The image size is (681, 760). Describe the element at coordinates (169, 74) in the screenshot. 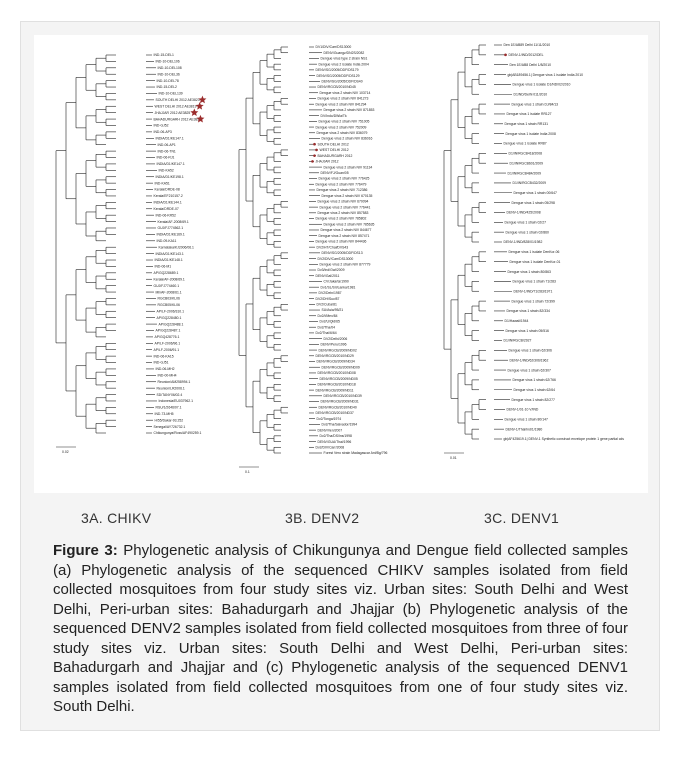

I see `taxon-label: IND-10-DEL36` at that location.